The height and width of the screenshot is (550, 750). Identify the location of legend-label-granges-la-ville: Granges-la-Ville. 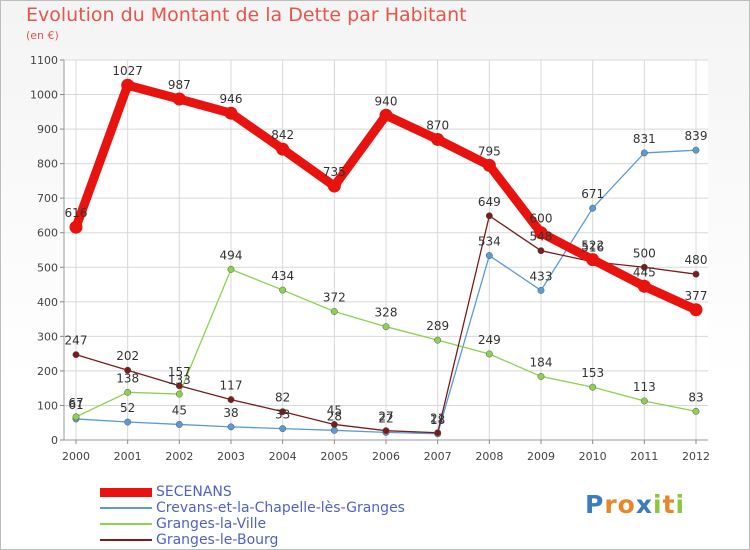
(211, 524).